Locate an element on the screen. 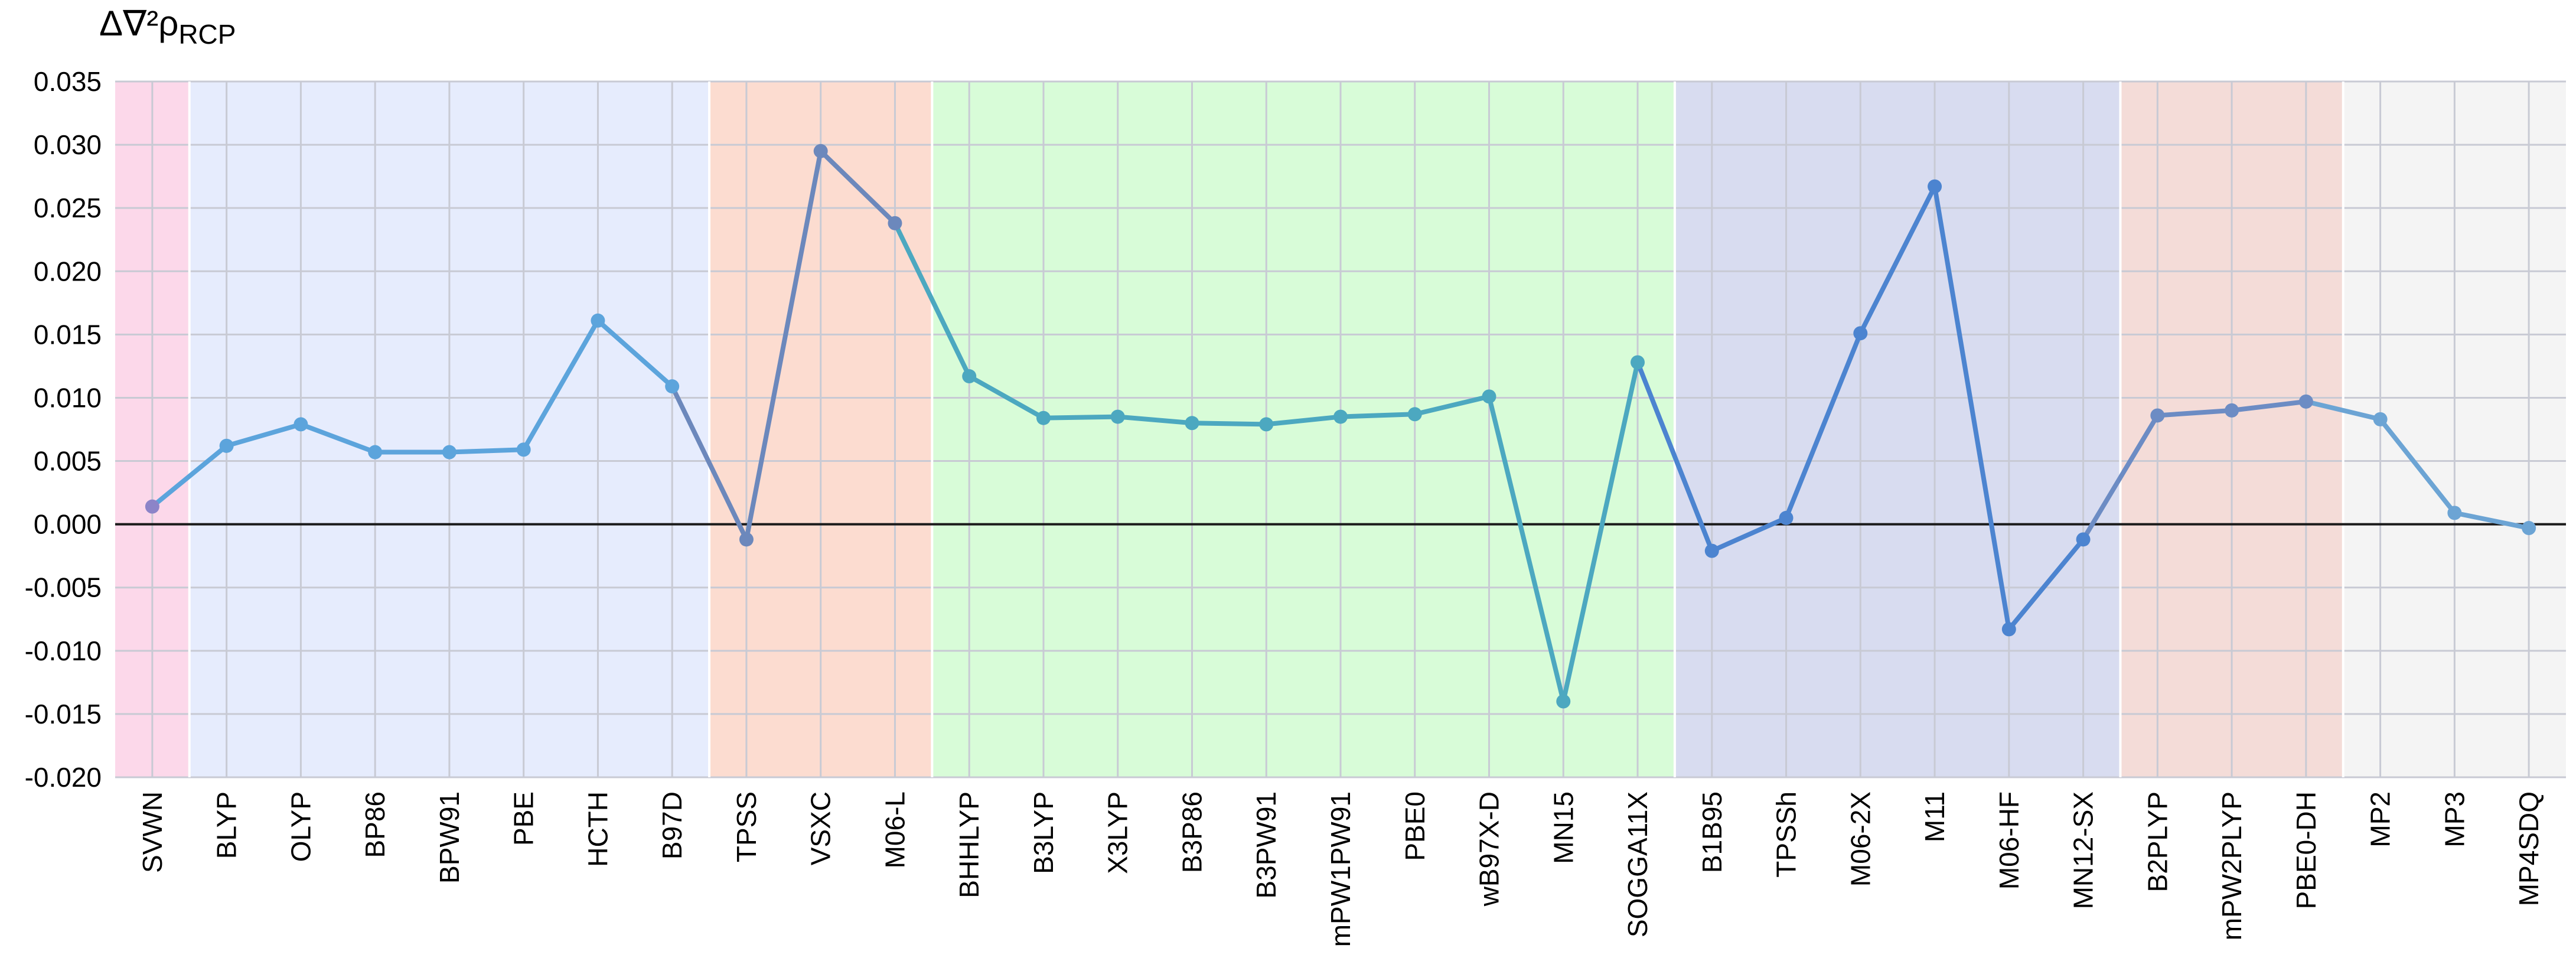  data-point-wB97X-D is located at coordinates (1489, 397).